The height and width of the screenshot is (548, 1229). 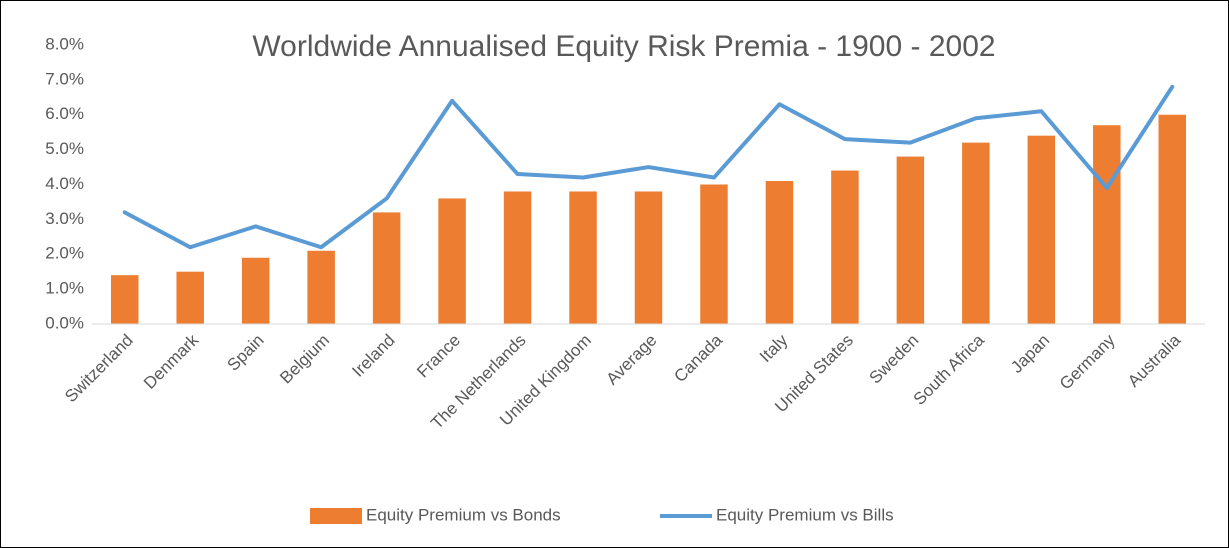 I want to click on y-tick-label: 5.0%, so click(x=64, y=148).